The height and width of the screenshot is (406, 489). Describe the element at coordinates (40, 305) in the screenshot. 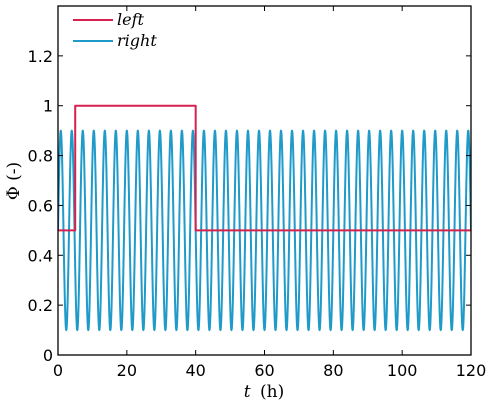

I see `y-tick-label: 0.2` at that location.